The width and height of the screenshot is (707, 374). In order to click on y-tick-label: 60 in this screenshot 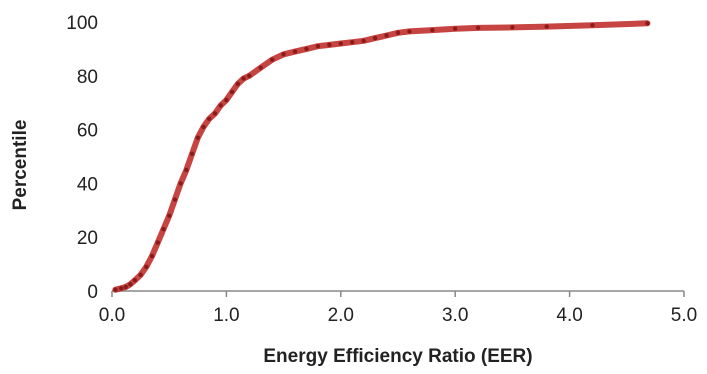, I will do `click(87, 131)`.